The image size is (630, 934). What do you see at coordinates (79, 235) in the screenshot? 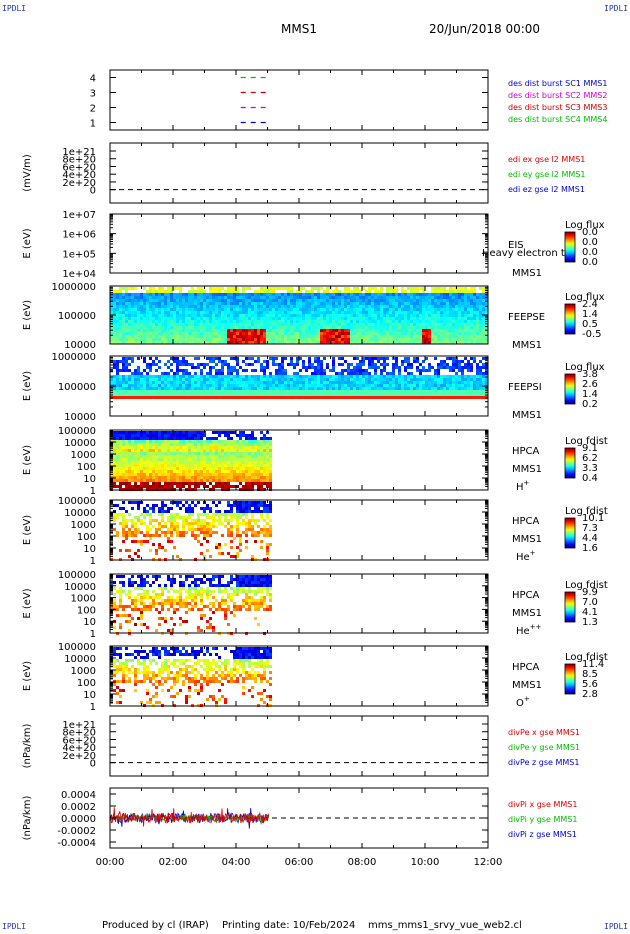
I see `ytick-label: 1e+06` at bounding box center [79, 235].